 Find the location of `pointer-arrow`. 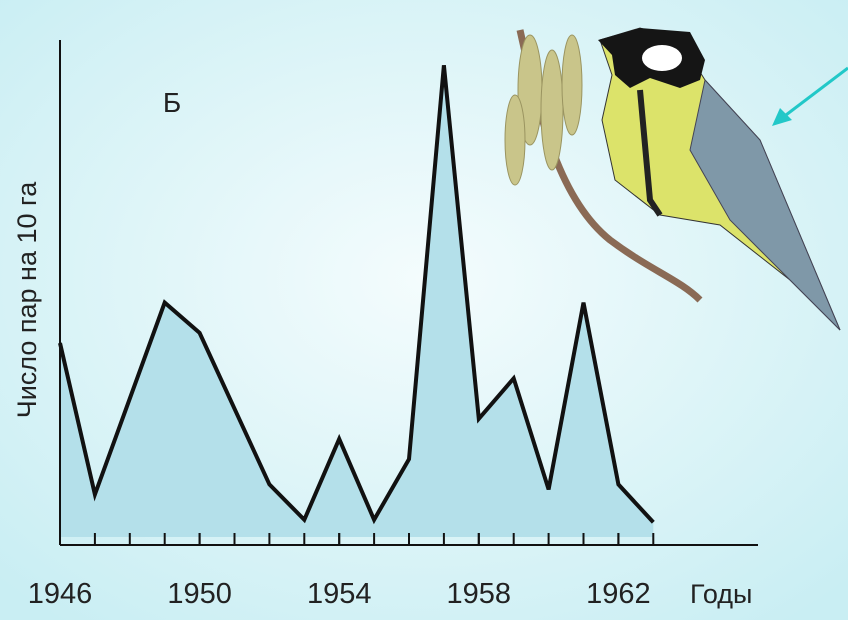

pointer-arrow is located at coordinates (810, 96).